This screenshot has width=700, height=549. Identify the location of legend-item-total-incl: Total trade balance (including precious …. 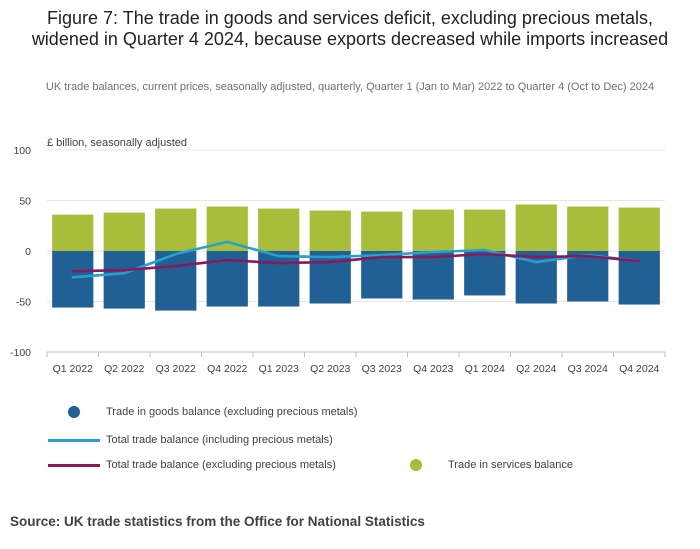
(190, 440).